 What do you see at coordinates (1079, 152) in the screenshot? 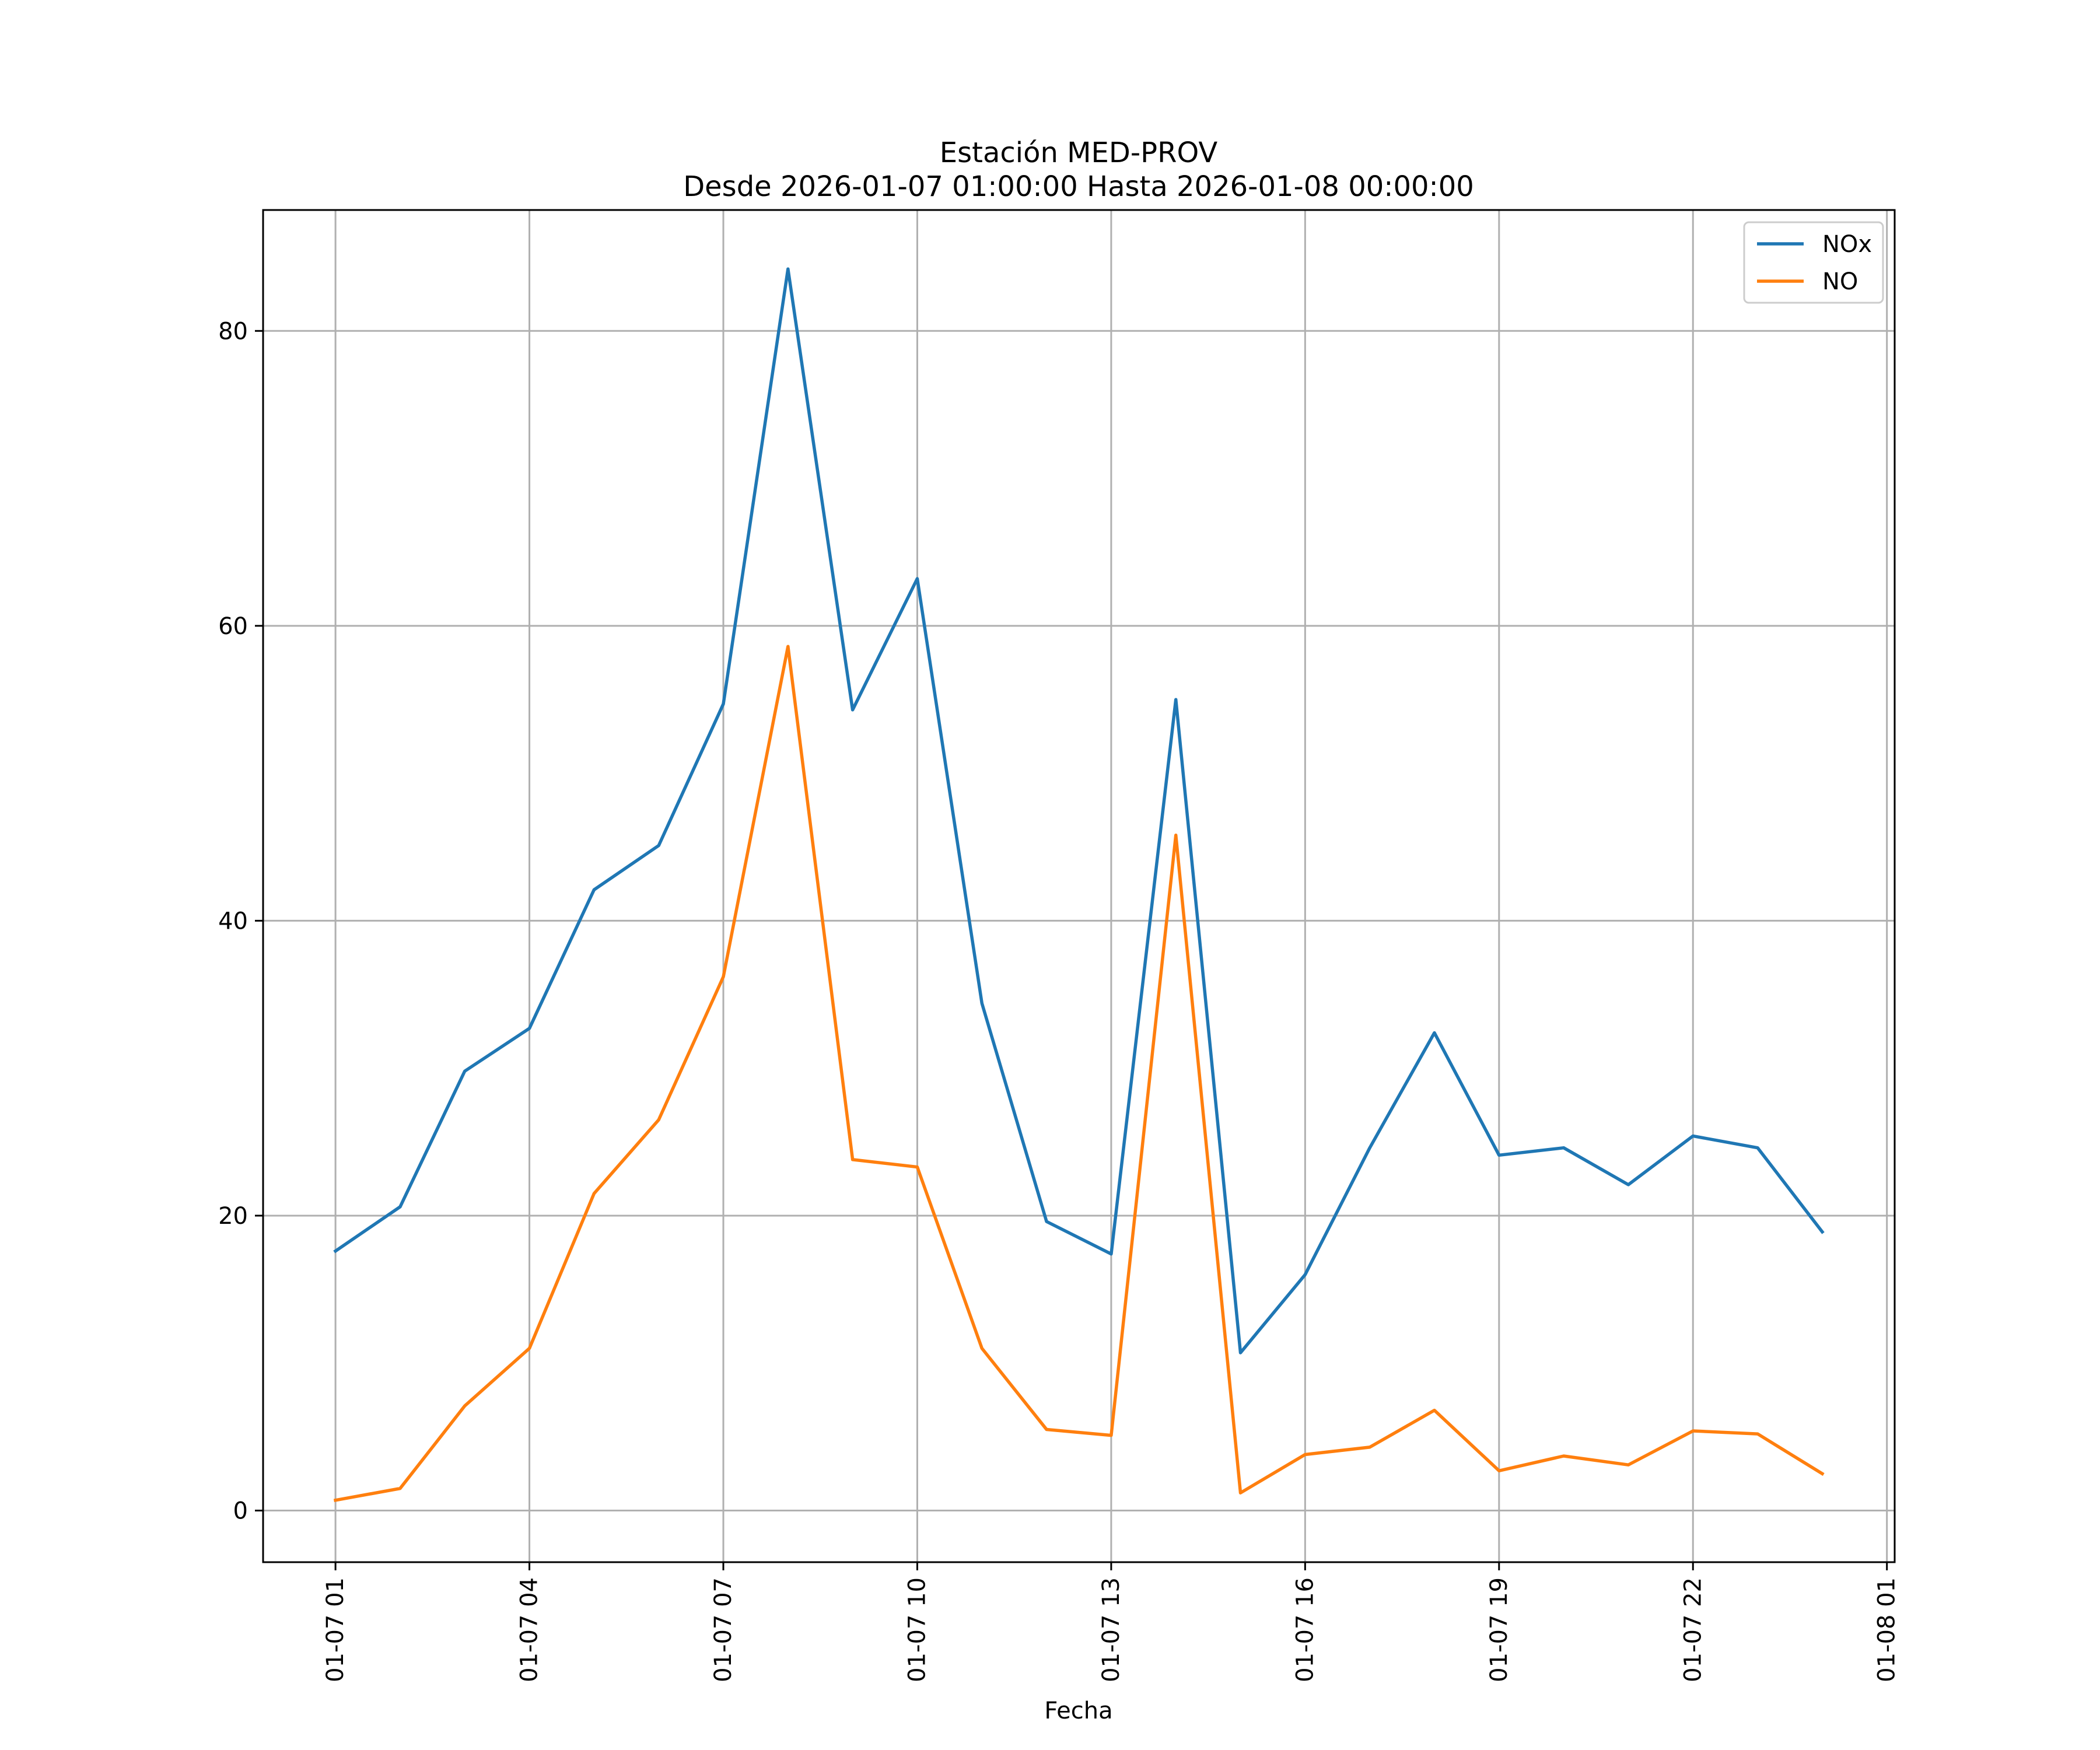
I see `chart-title: Estación MED-PROV` at bounding box center [1079, 152].